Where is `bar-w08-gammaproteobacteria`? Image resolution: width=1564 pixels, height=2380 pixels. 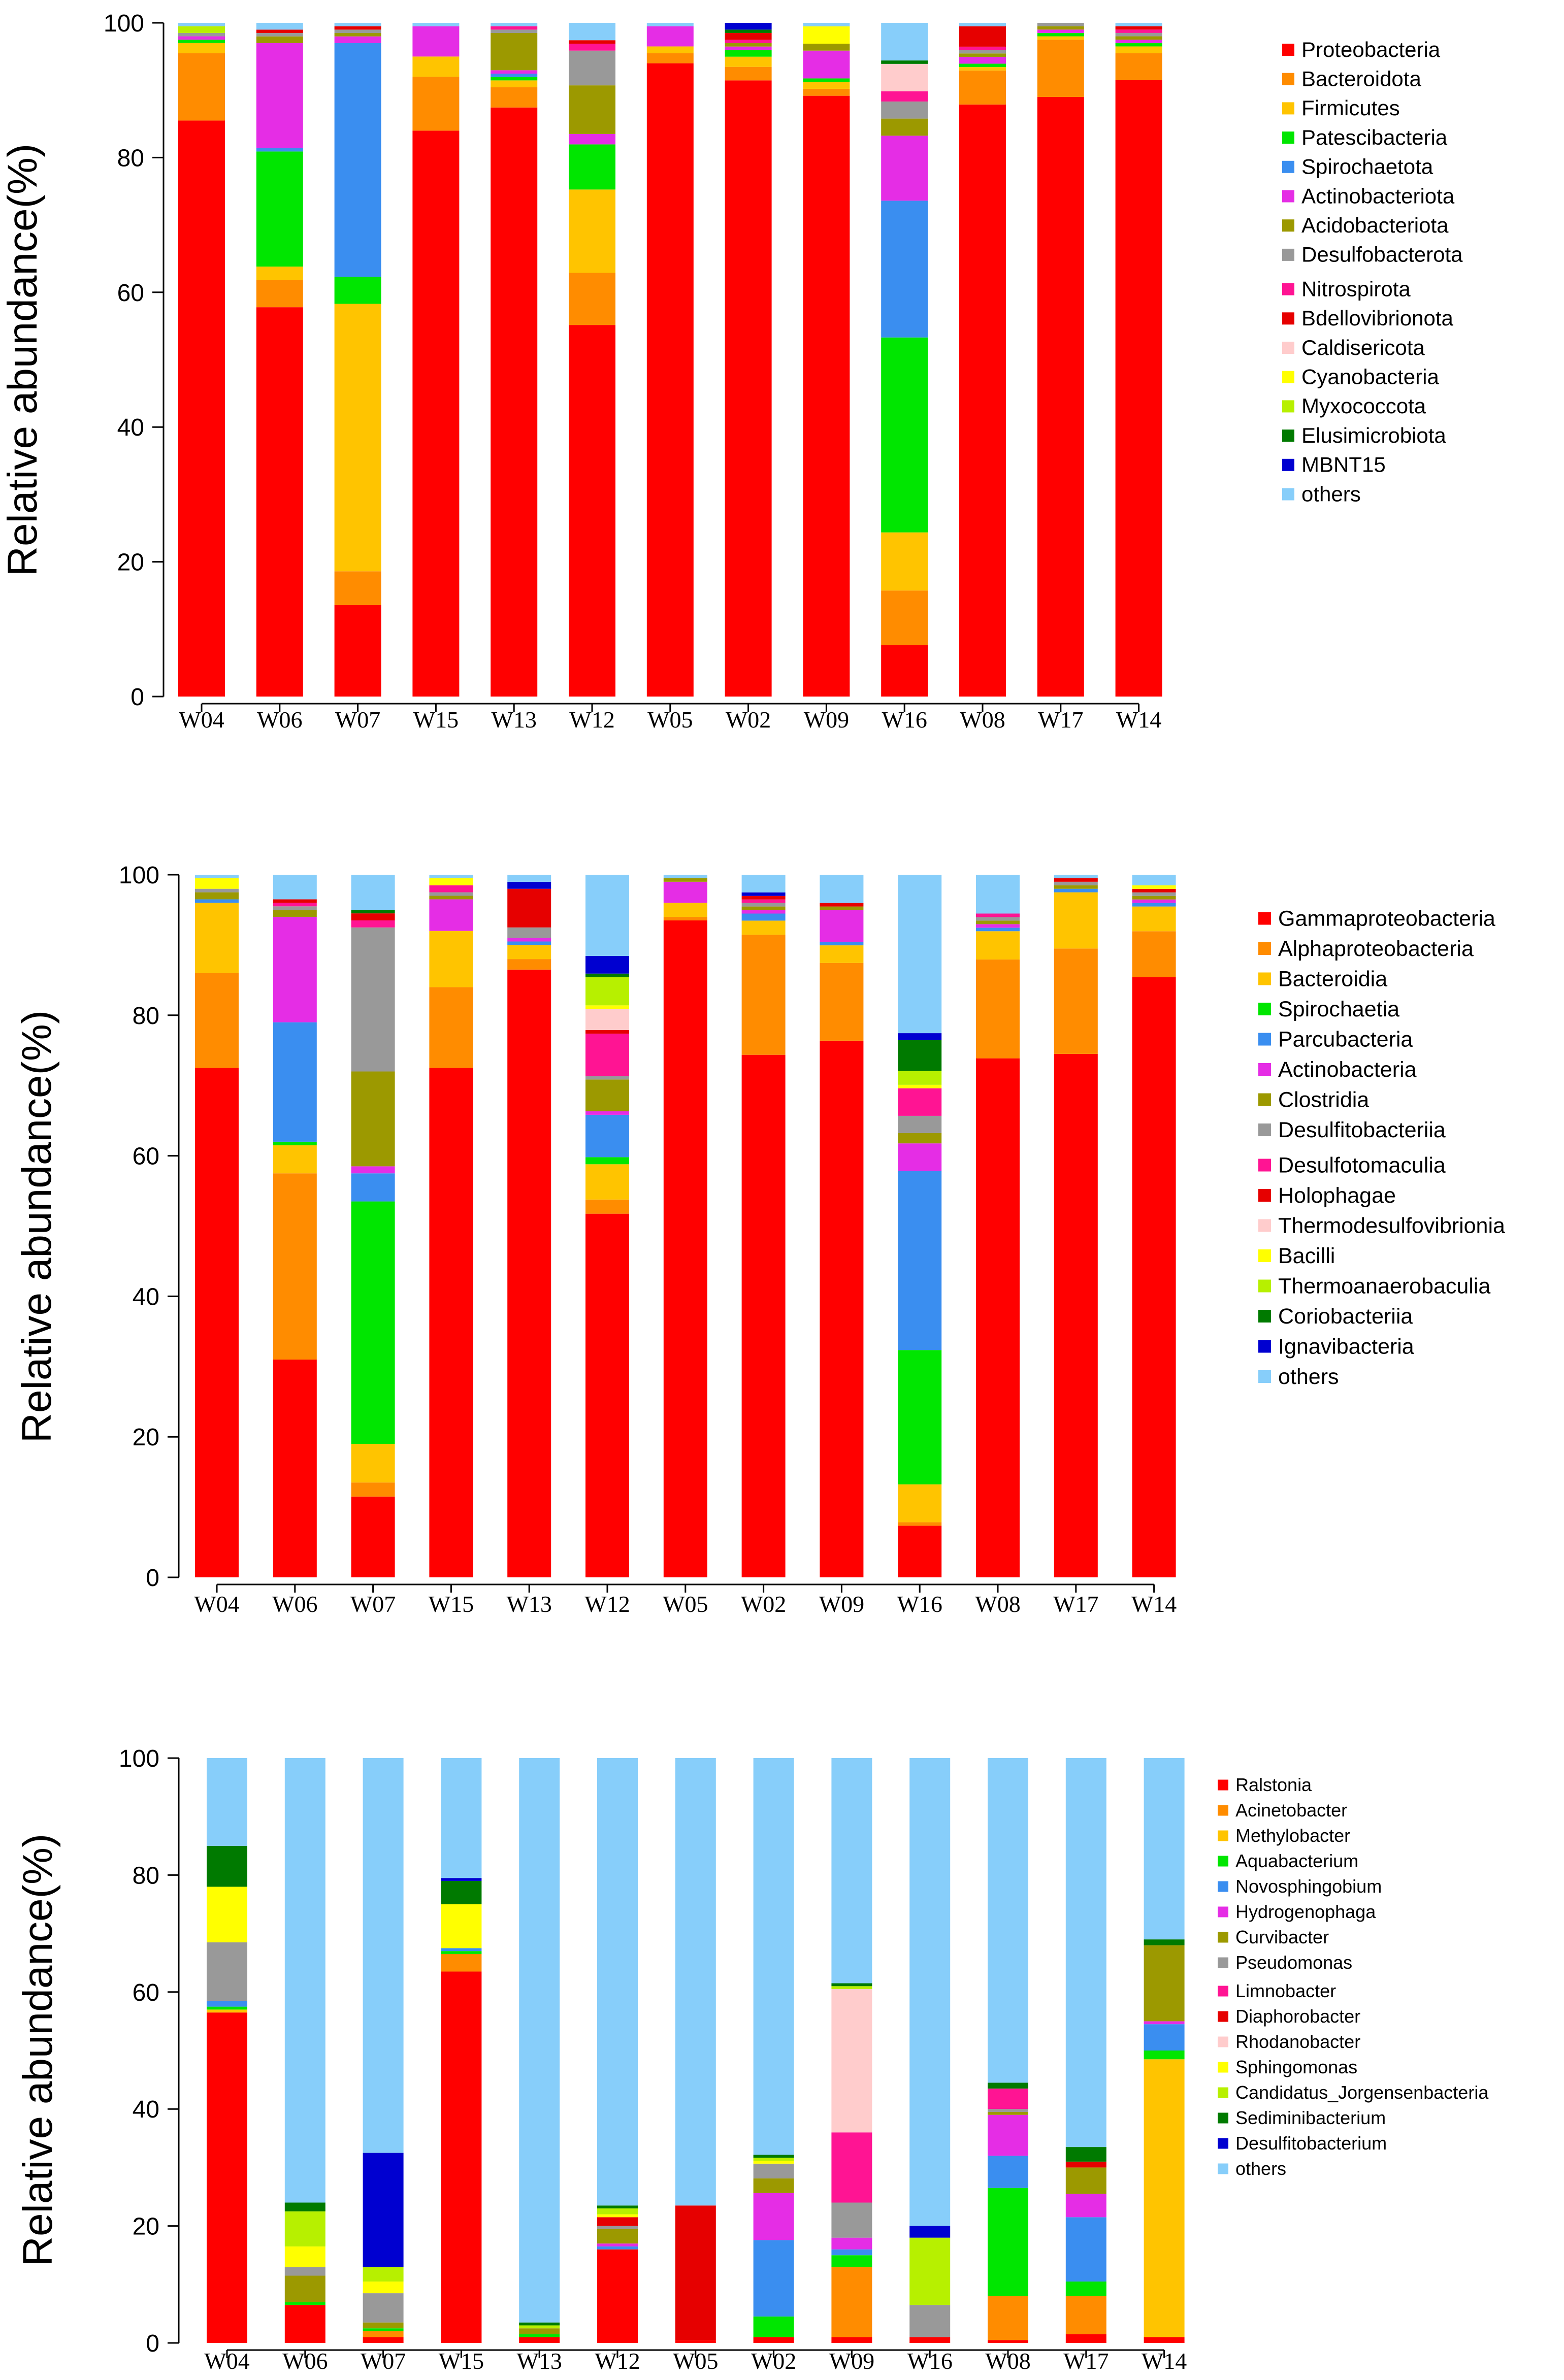 bar-w08-gammaproteobacteria is located at coordinates (998, 1317).